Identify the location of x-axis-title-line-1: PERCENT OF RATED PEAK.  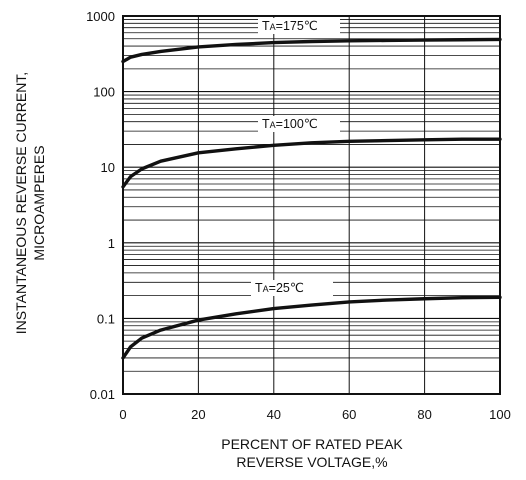
(312, 444).